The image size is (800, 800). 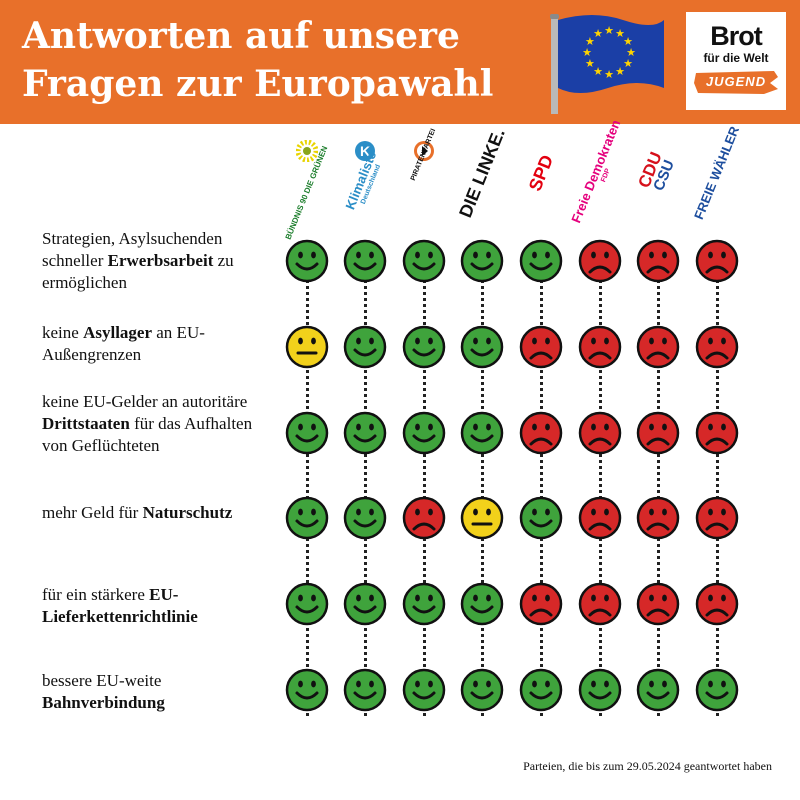 I want to click on logo-badge-shape, so click(x=736, y=82).